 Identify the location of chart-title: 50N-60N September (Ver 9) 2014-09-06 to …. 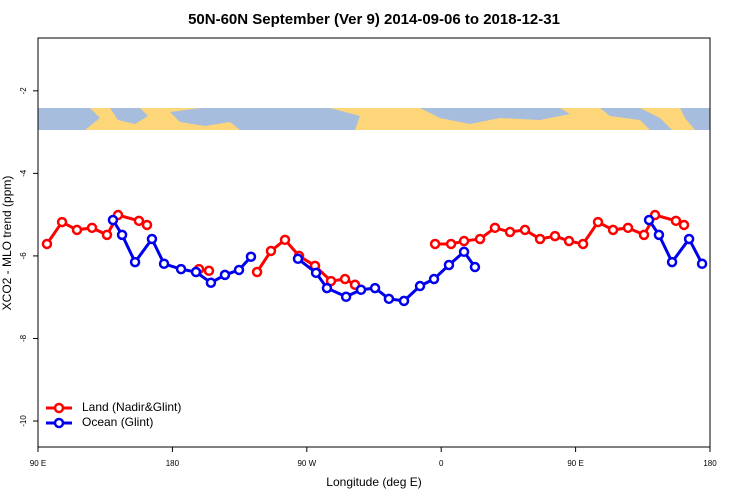
(374, 19).